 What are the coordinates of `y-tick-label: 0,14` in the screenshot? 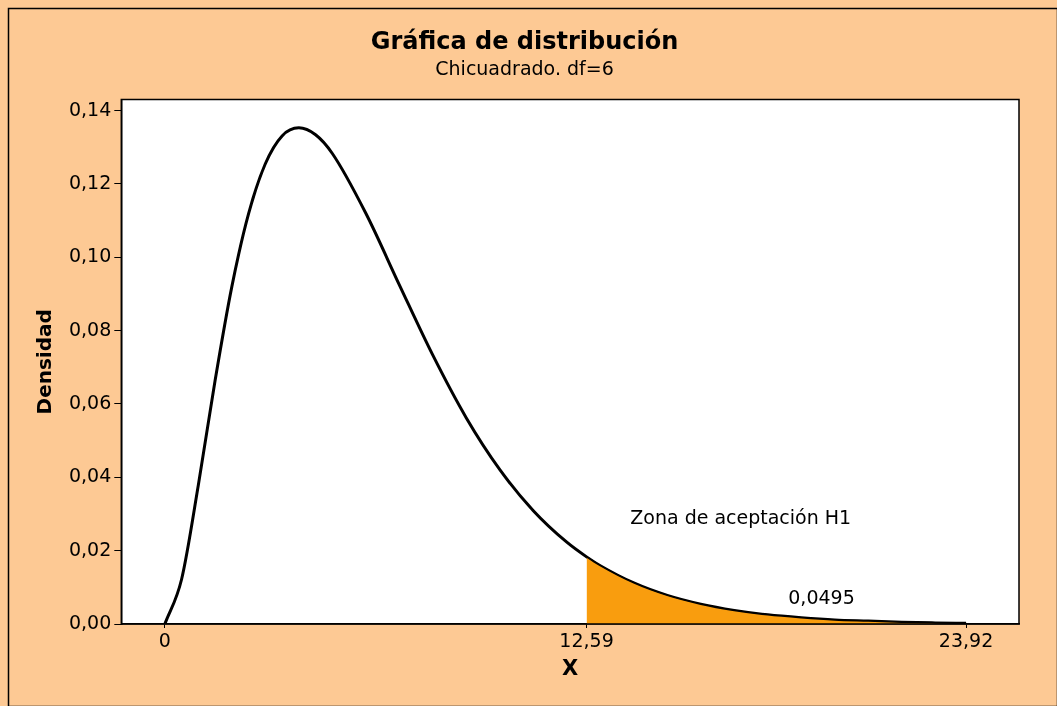 It's located at (90, 108).